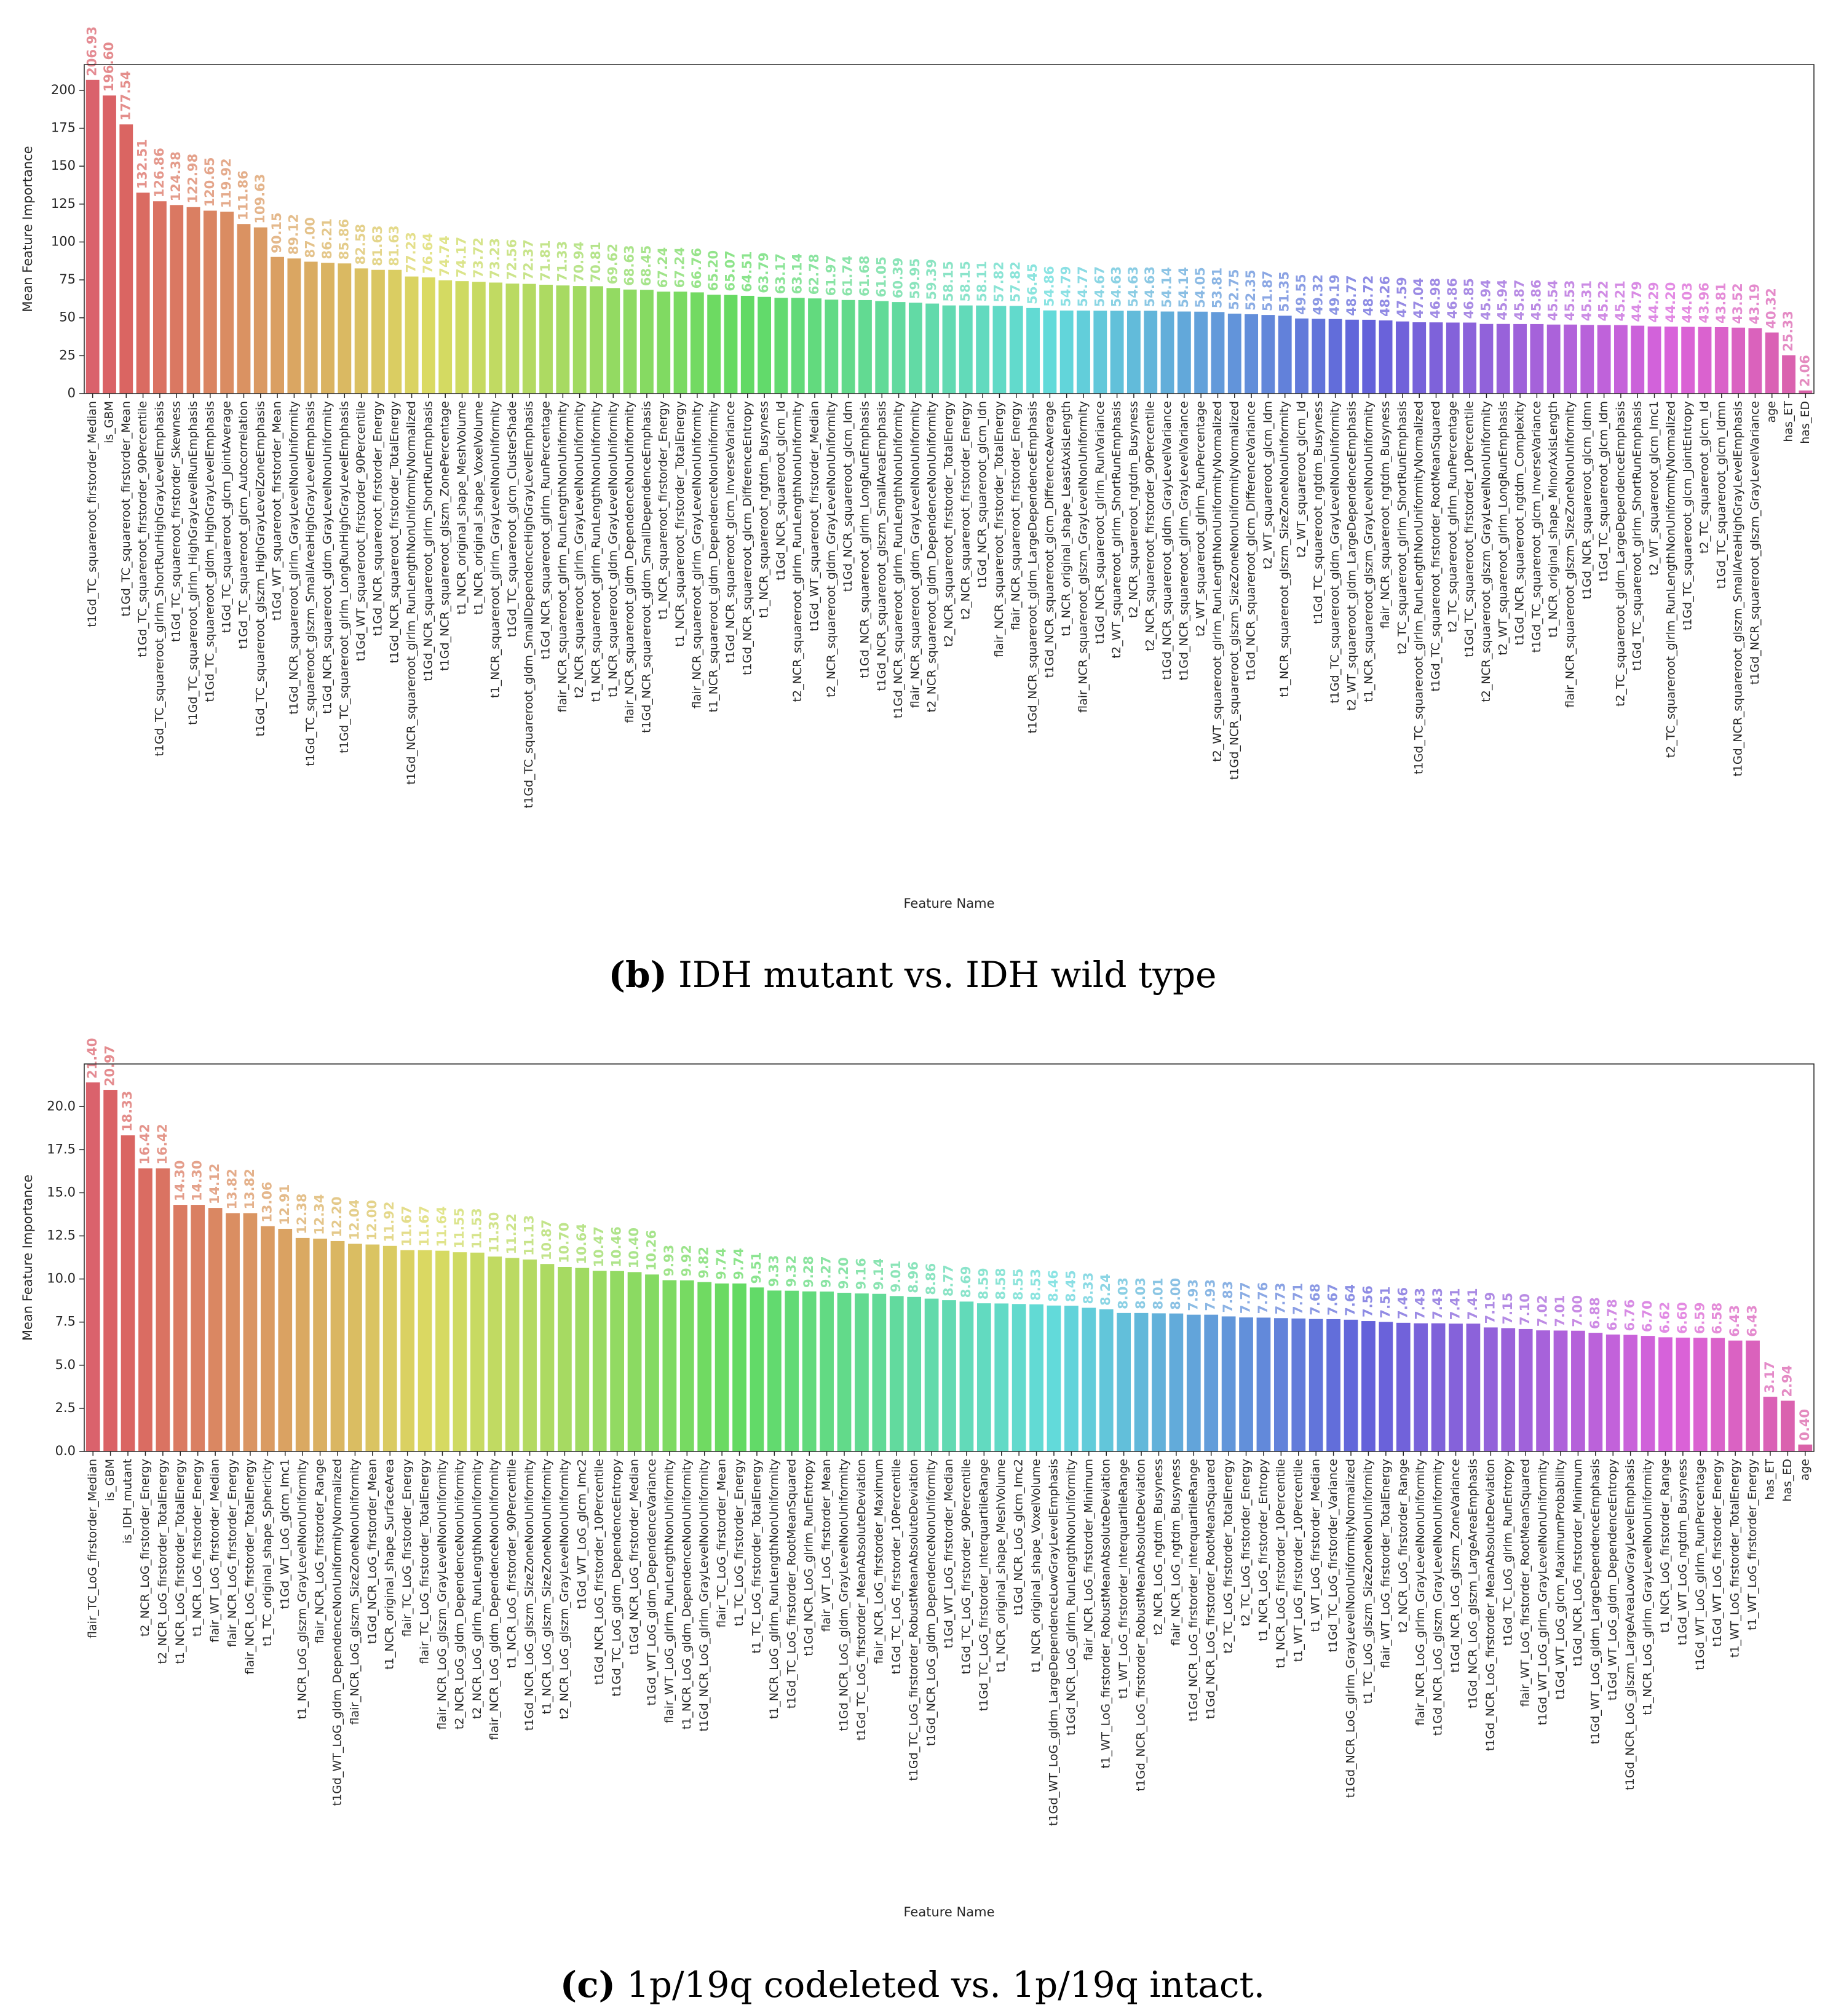 This screenshot has width=1825, height=2016. What do you see at coordinates (512, 1564) in the screenshot?
I see `x-tick-label: t1_NCR_LoG_firstorder_90Percentile` at bounding box center [512, 1564].